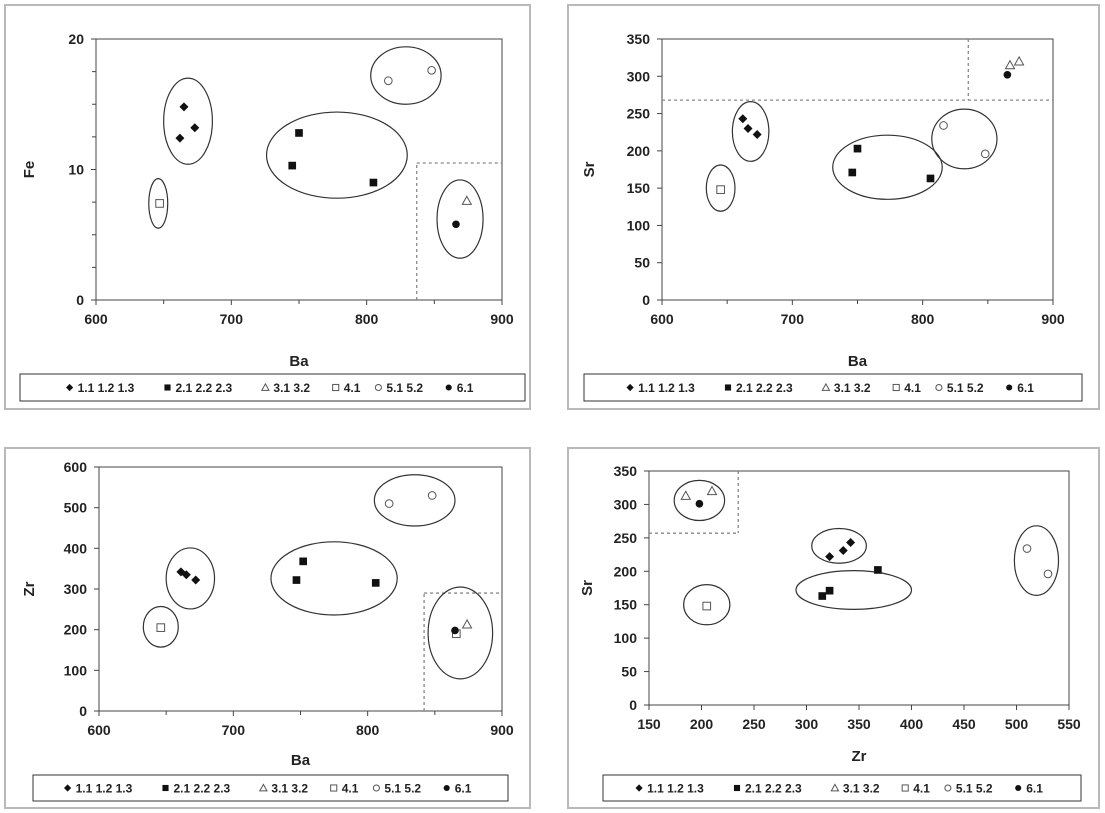  What do you see at coordinates (649, 724) in the screenshot?
I see `x-tick-label: 150` at bounding box center [649, 724].